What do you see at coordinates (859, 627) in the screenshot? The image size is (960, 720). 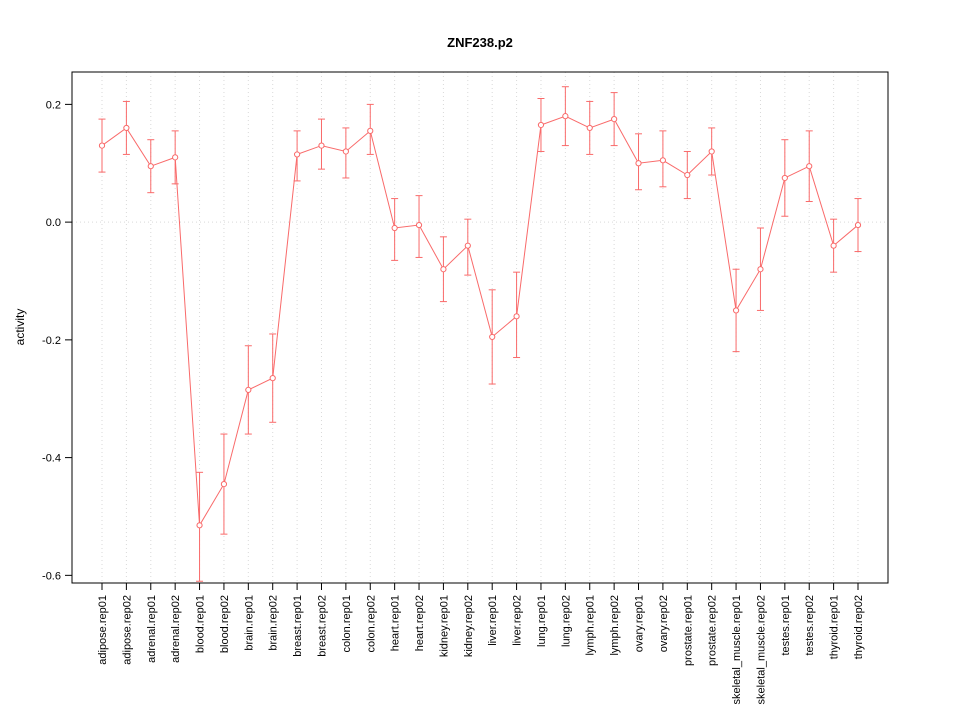 I see `x-tick-label: thyroid.rep02` at bounding box center [859, 627].